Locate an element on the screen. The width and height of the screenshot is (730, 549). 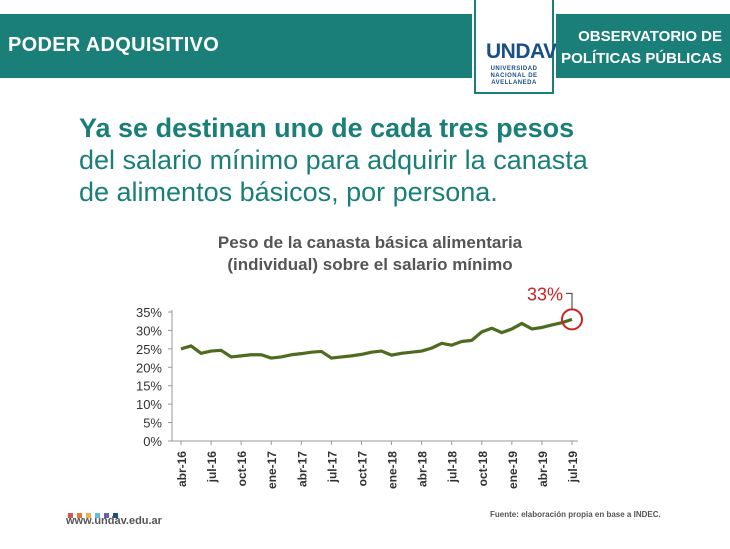
section-title: PODER ADQUISITIVO is located at coordinates (114, 45).